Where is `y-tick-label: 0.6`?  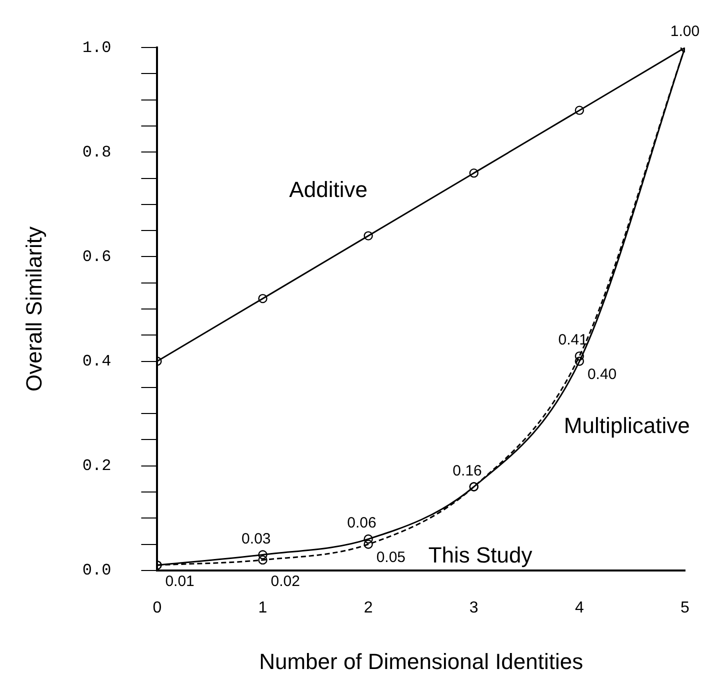 y-tick-label: 0.6 is located at coordinates (97, 257).